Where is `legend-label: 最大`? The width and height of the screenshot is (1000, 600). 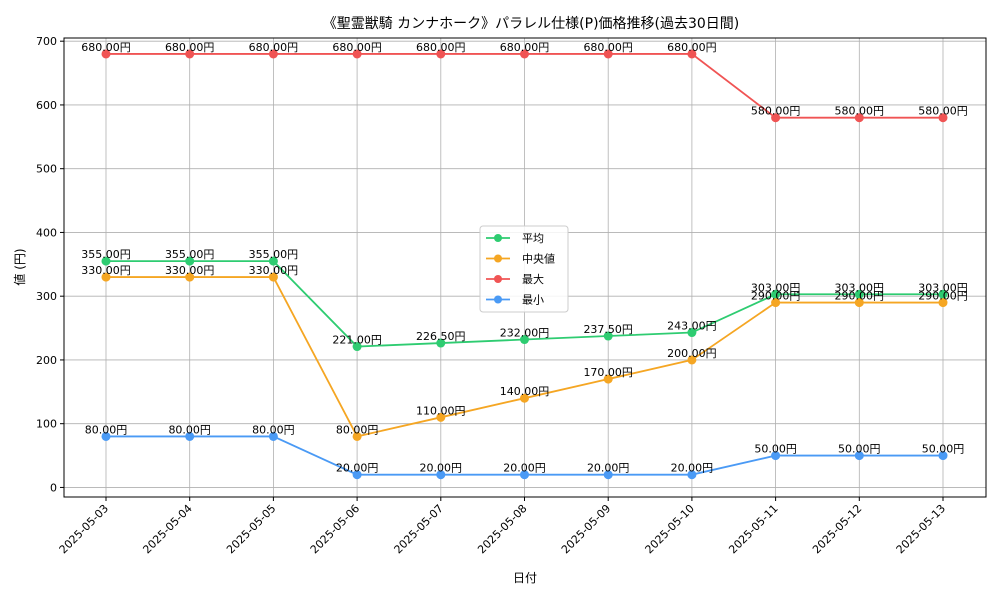 legend-label: 最大 is located at coordinates (533, 279).